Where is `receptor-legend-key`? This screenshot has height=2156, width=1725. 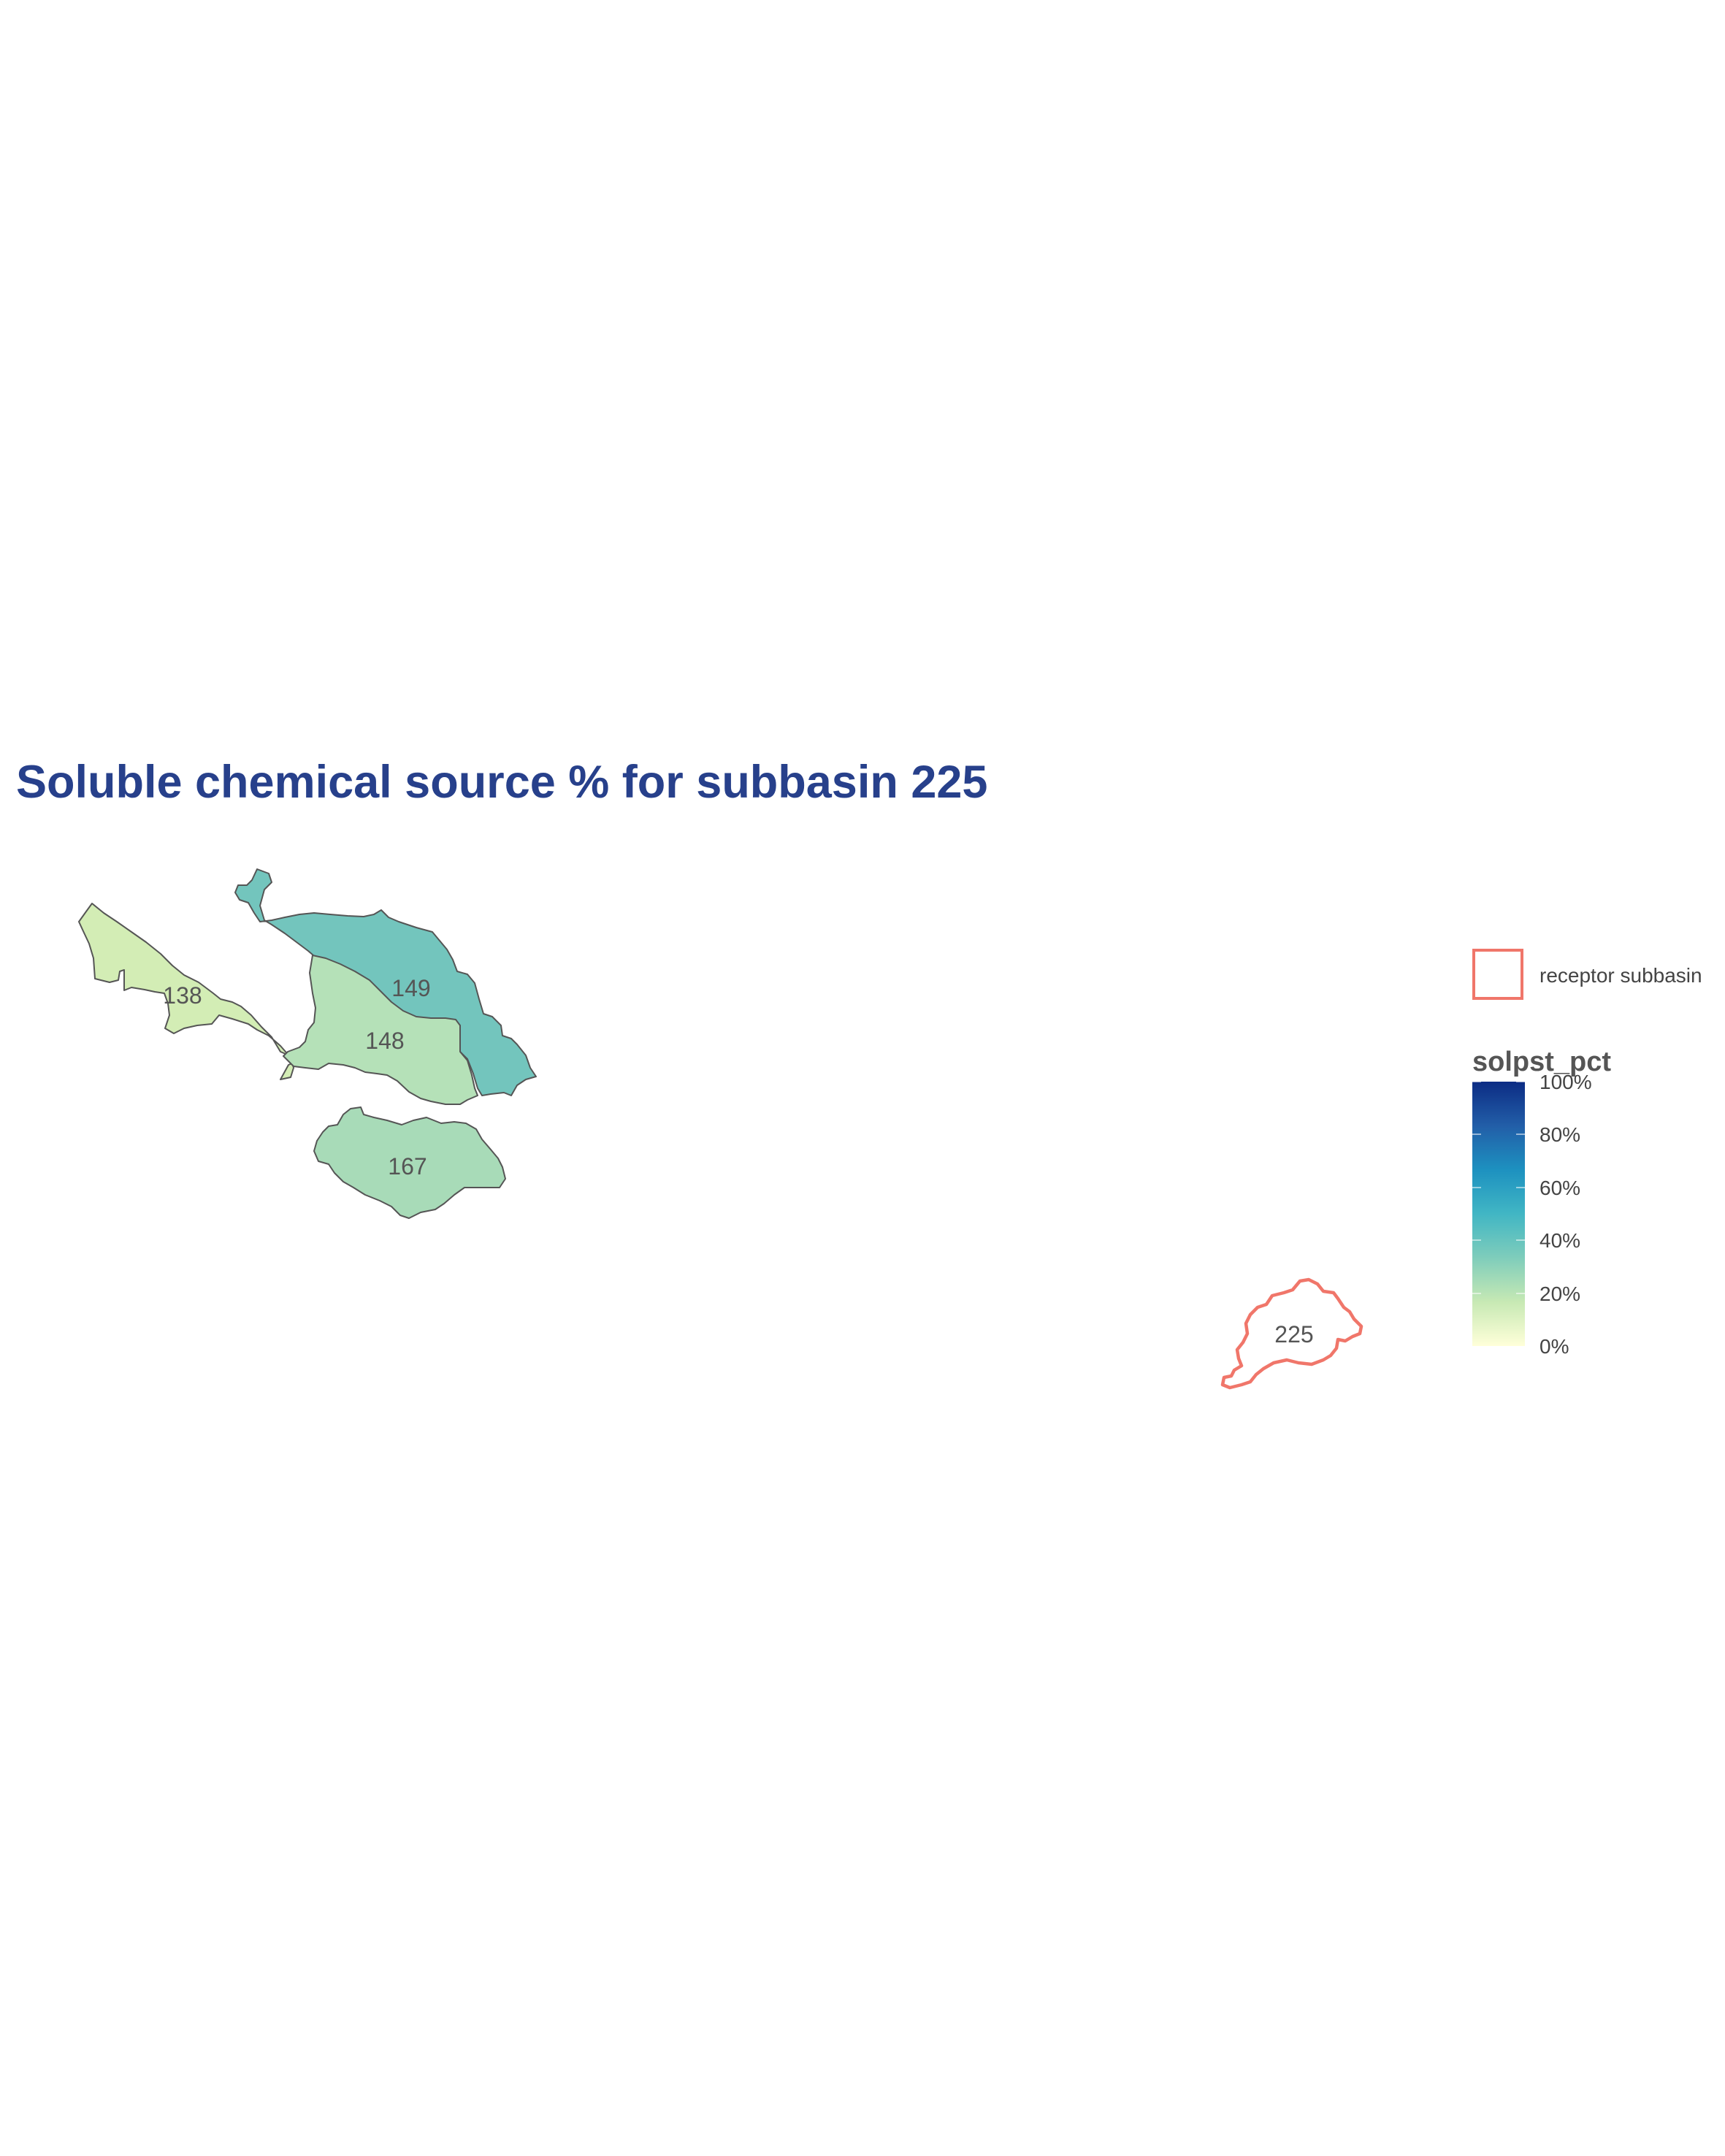 receptor-legend-key is located at coordinates (1497, 975).